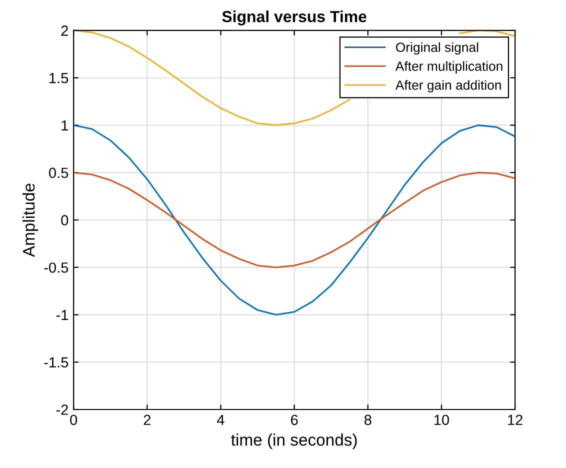 This screenshot has height=468, width=566. I want to click on y-tick-label: -0.5, so click(56, 267).